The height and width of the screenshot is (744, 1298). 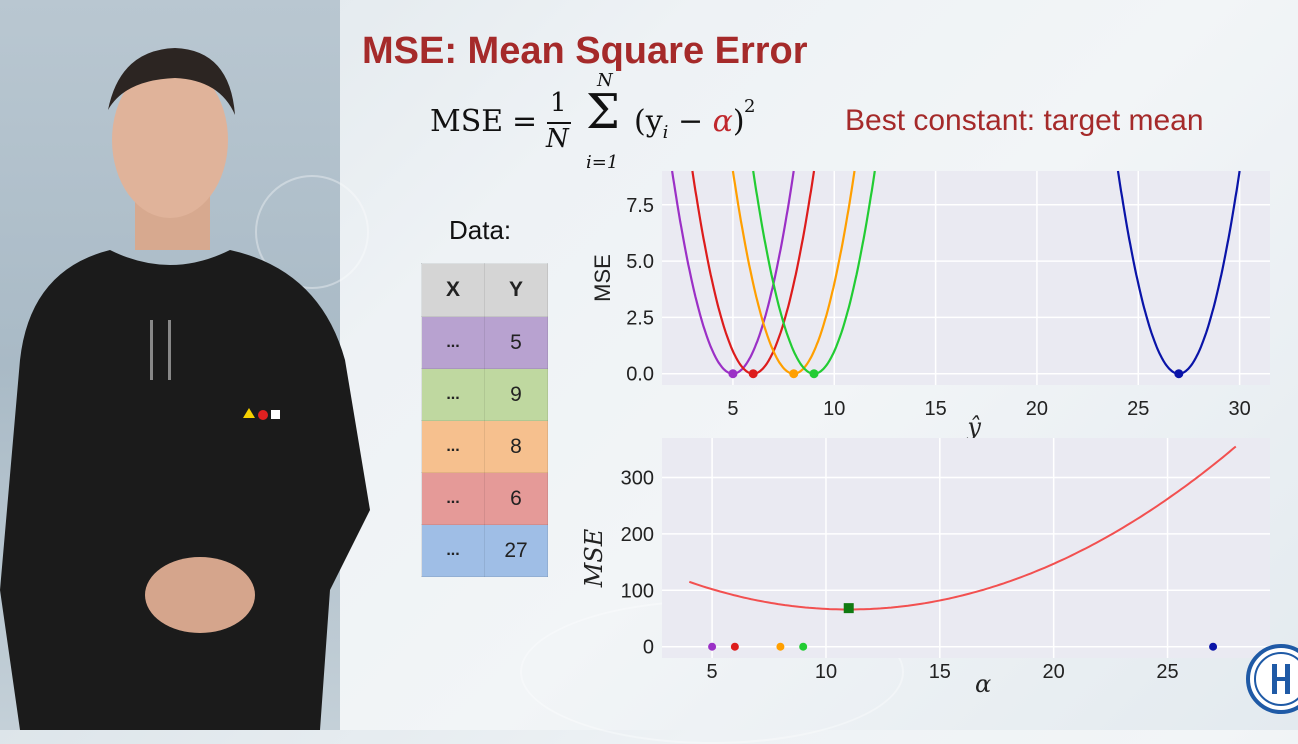 I want to click on university-logo, so click(x=1272, y=679).